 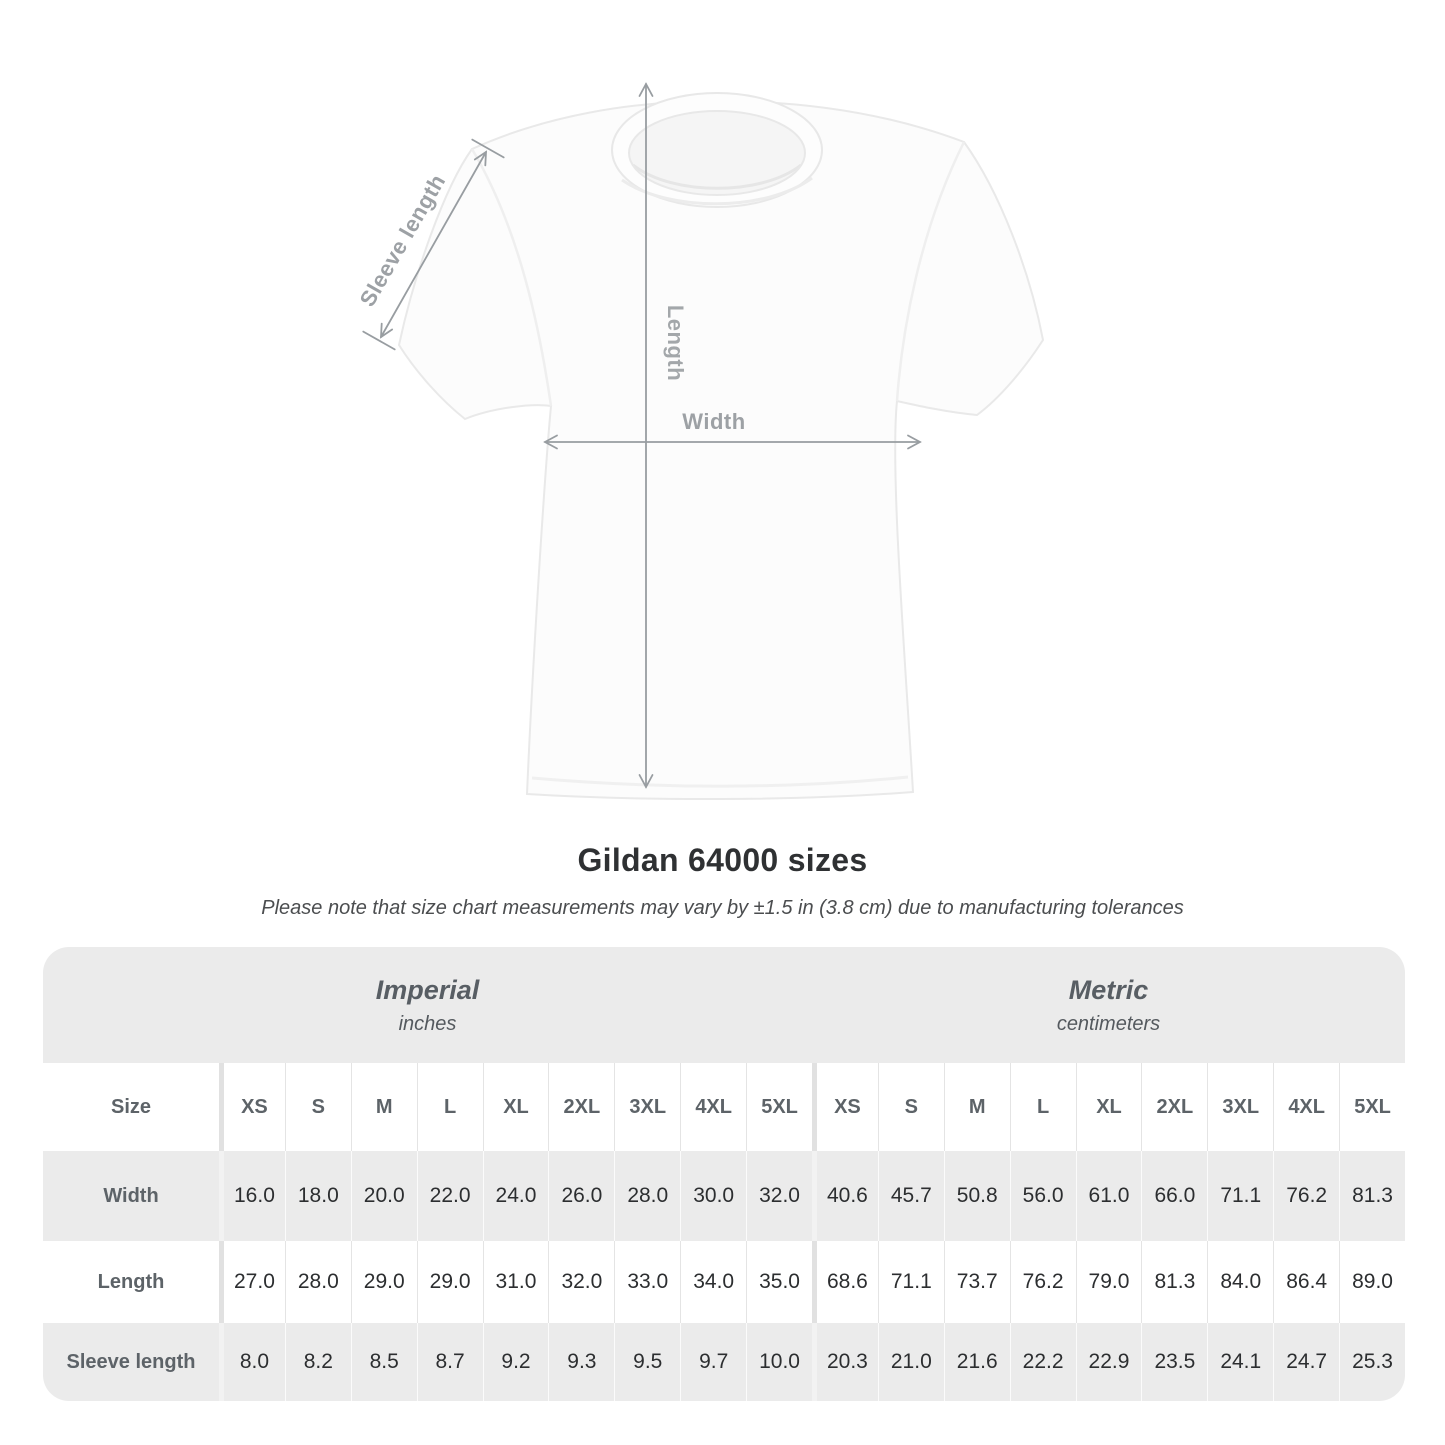 I want to click on measurement-cell: 86.4, so click(x=1306, y=1282).